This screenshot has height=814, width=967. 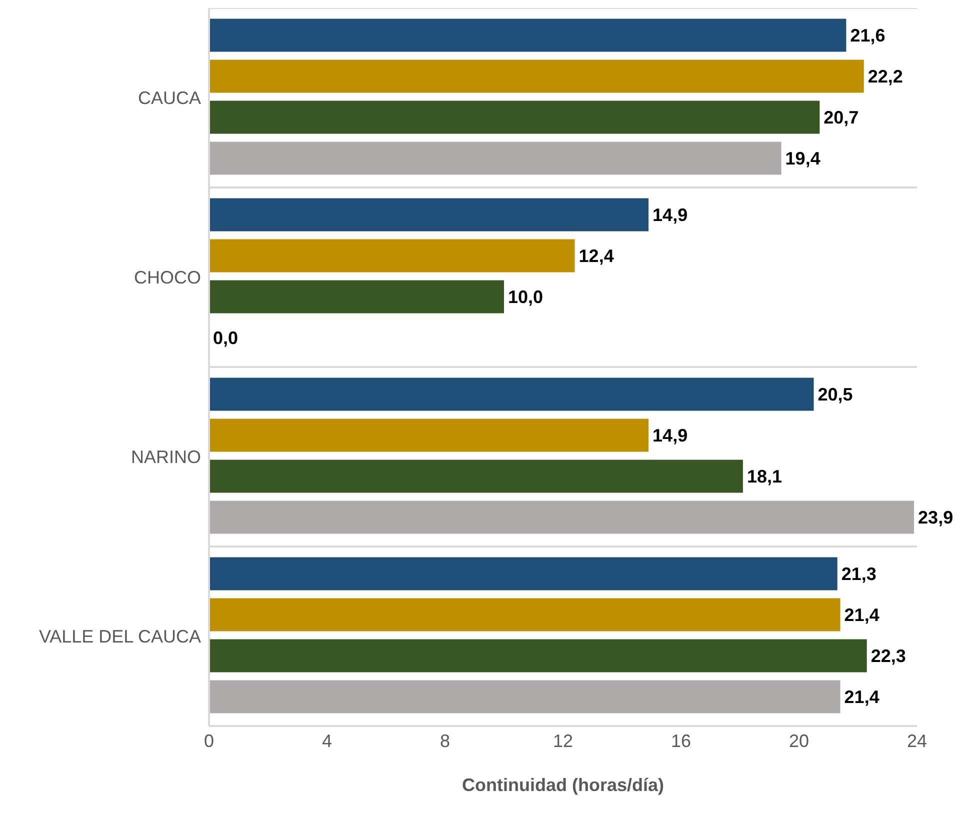 I want to click on y-tick-label: CHOCO, so click(x=167, y=278).